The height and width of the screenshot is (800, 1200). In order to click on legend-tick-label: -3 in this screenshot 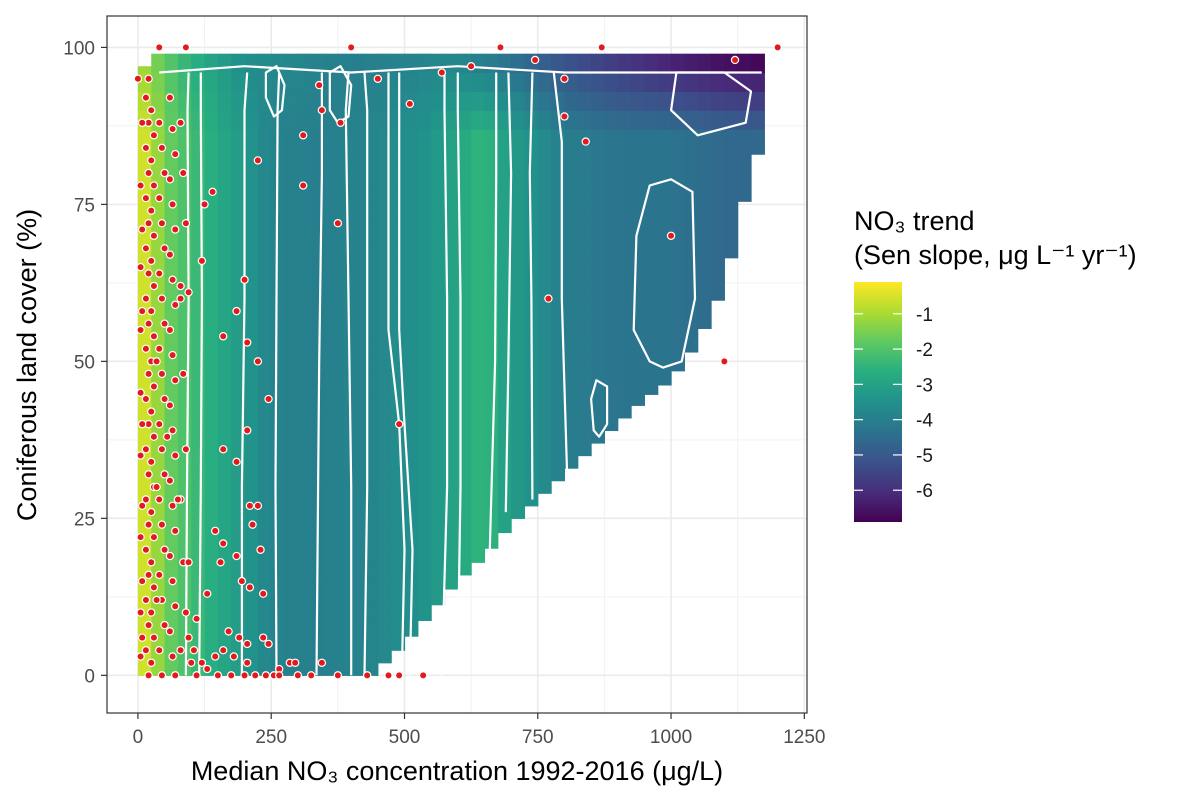, I will do `click(924, 385)`.